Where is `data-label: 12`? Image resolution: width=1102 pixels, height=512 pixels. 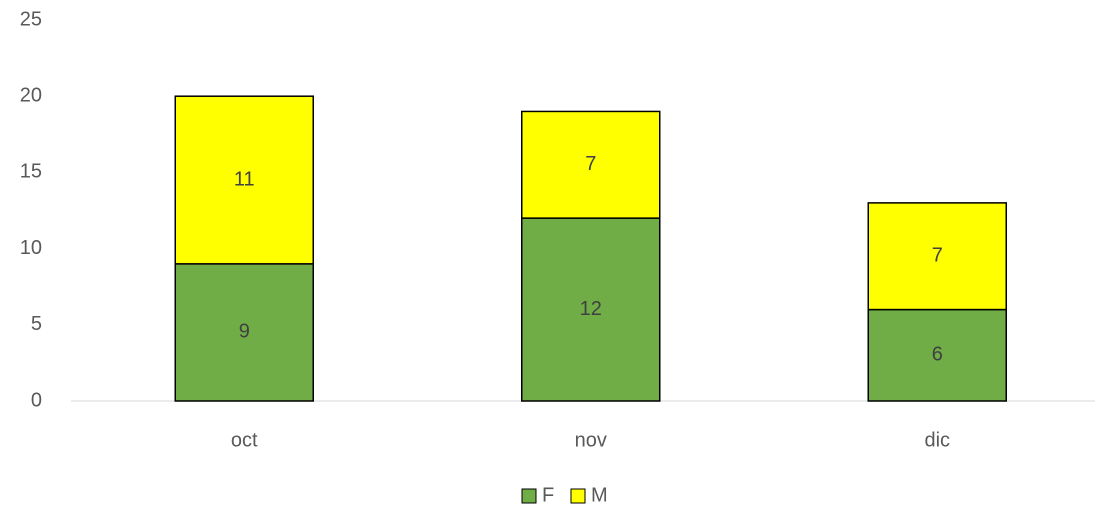 data-label: 12 is located at coordinates (591, 309).